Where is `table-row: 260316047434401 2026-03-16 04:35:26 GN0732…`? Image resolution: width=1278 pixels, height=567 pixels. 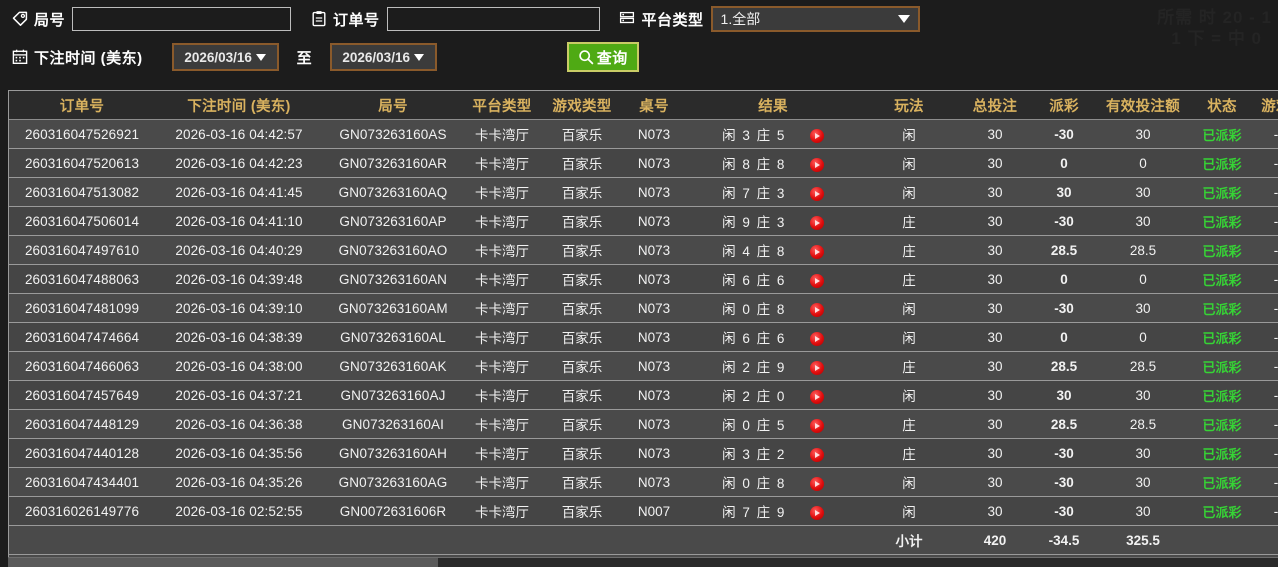
table-row: 260316047434401 2026-03-16 04:35:26 GN0732… is located at coordinates (643, 482).